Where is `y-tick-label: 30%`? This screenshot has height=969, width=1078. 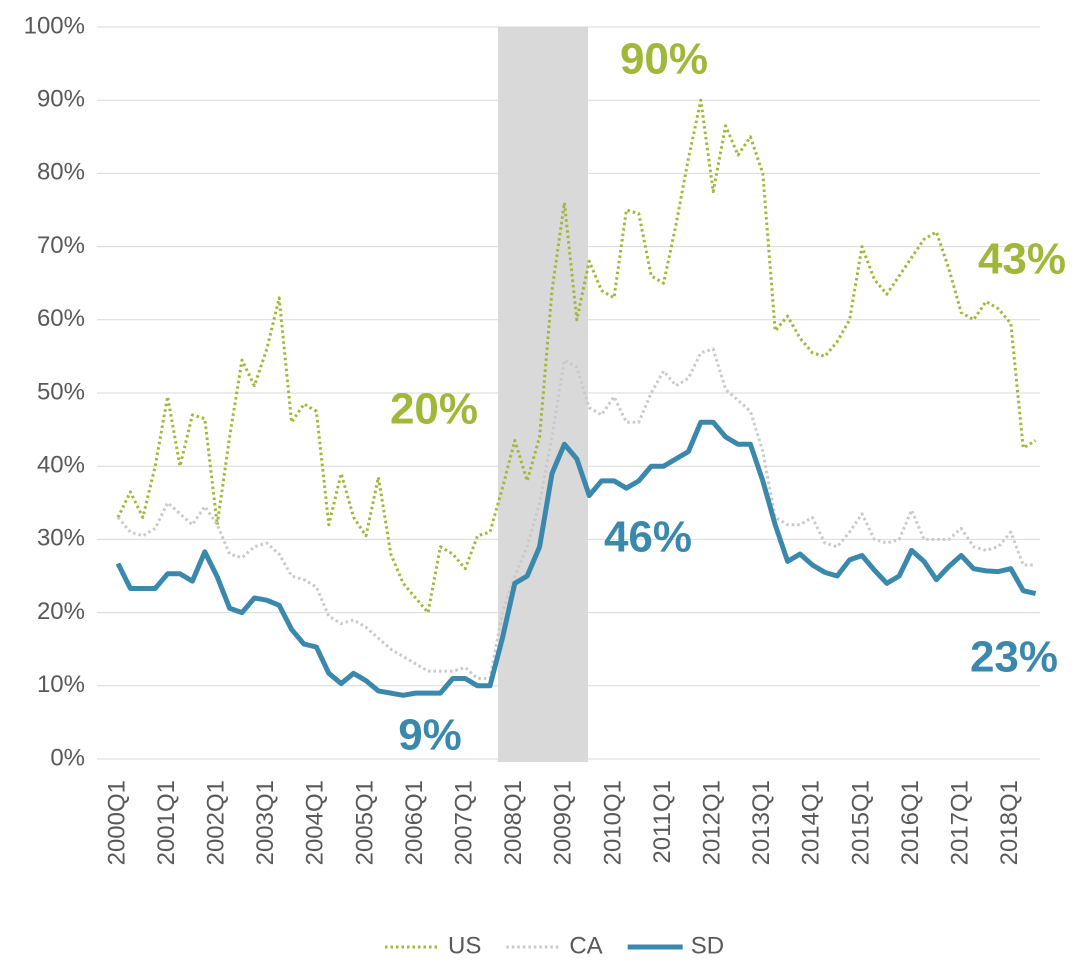
y-tick-label: 30% is located at coordinates (61, 538).